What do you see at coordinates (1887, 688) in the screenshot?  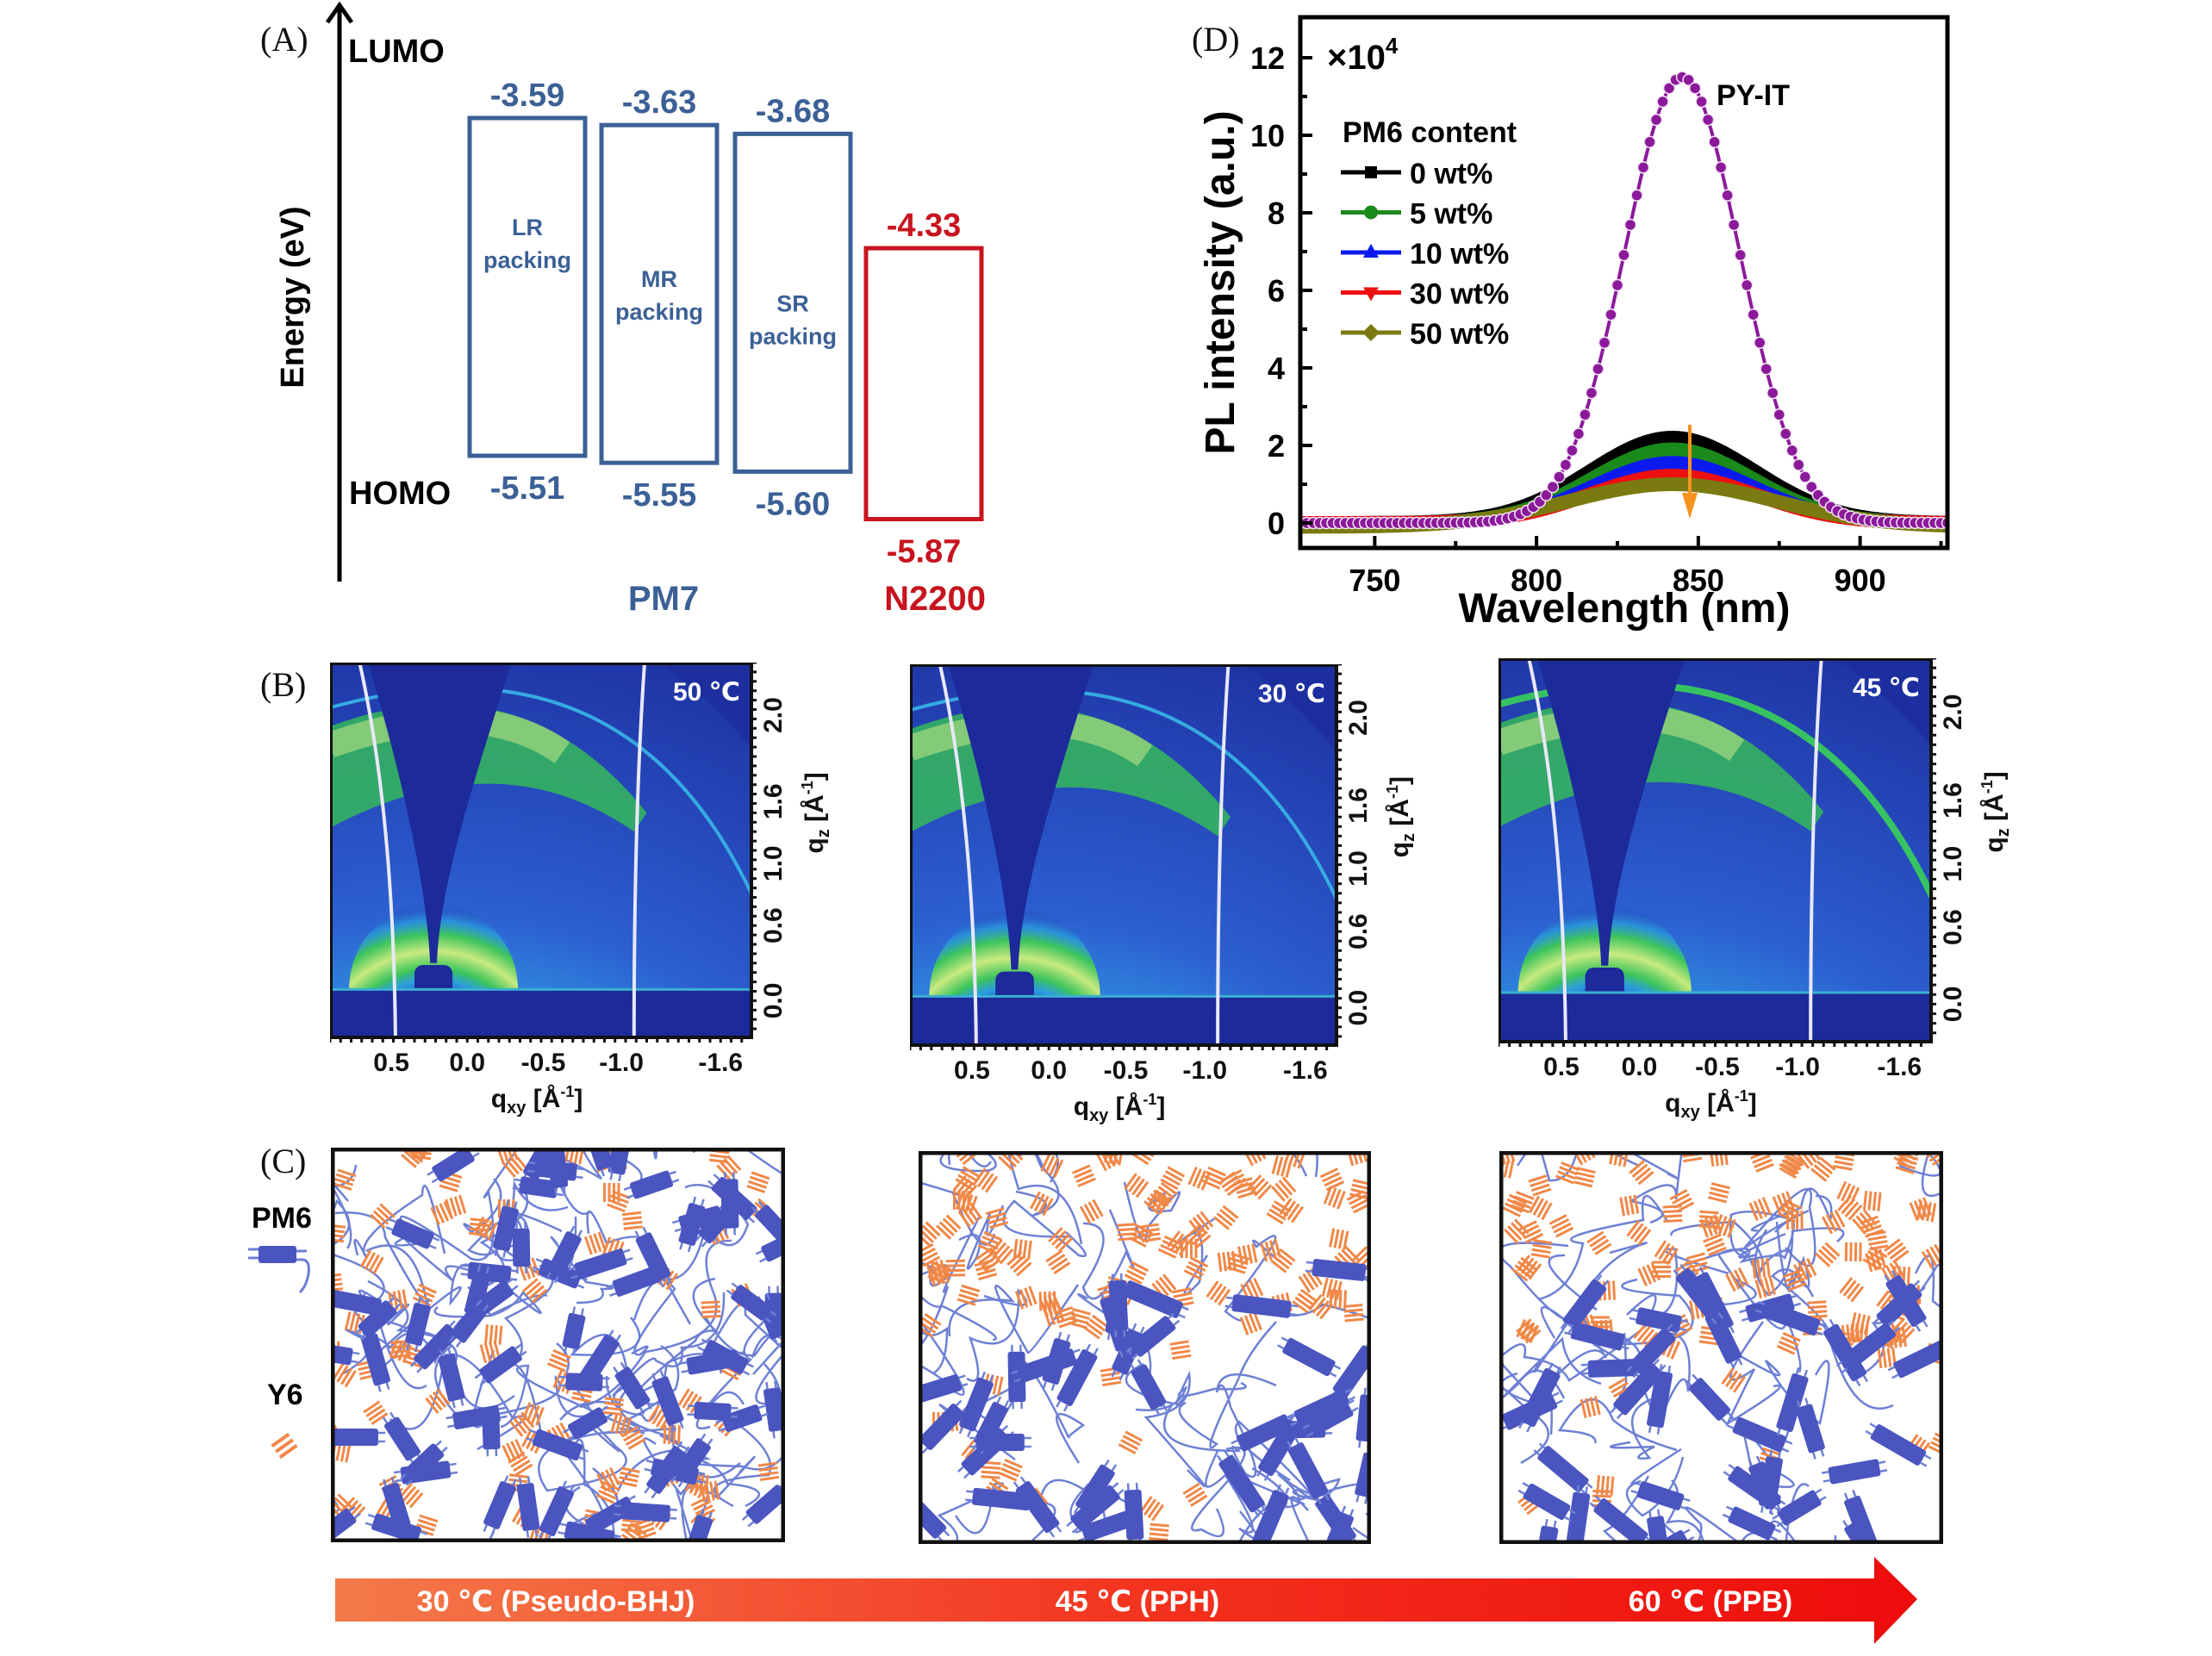 I see `temperature-label: 45 ℃` at bounding box center [1887, 688].